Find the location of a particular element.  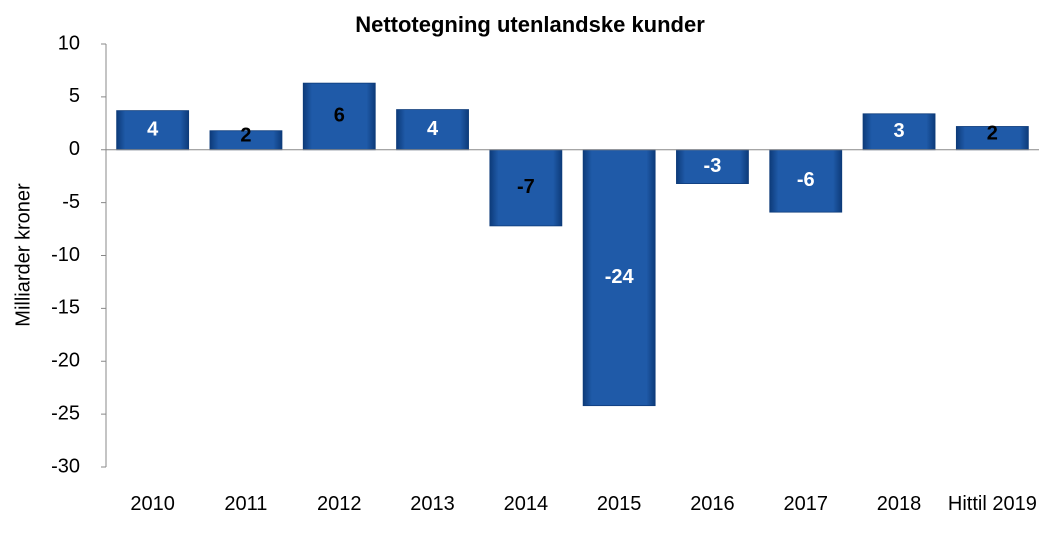

value-label: 6 is located at coordinates (339, 116).